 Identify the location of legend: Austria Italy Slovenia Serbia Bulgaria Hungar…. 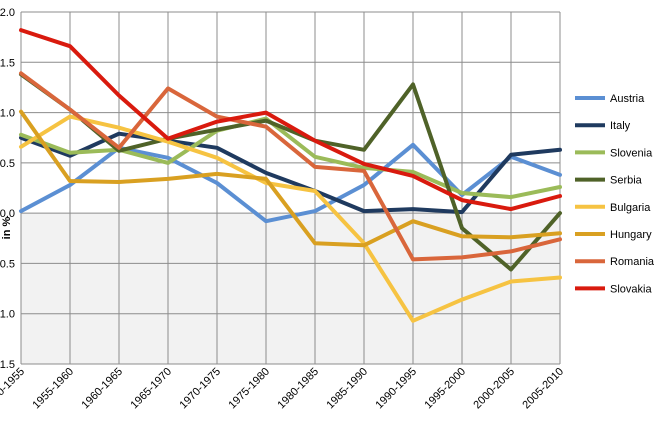
(615, 194).